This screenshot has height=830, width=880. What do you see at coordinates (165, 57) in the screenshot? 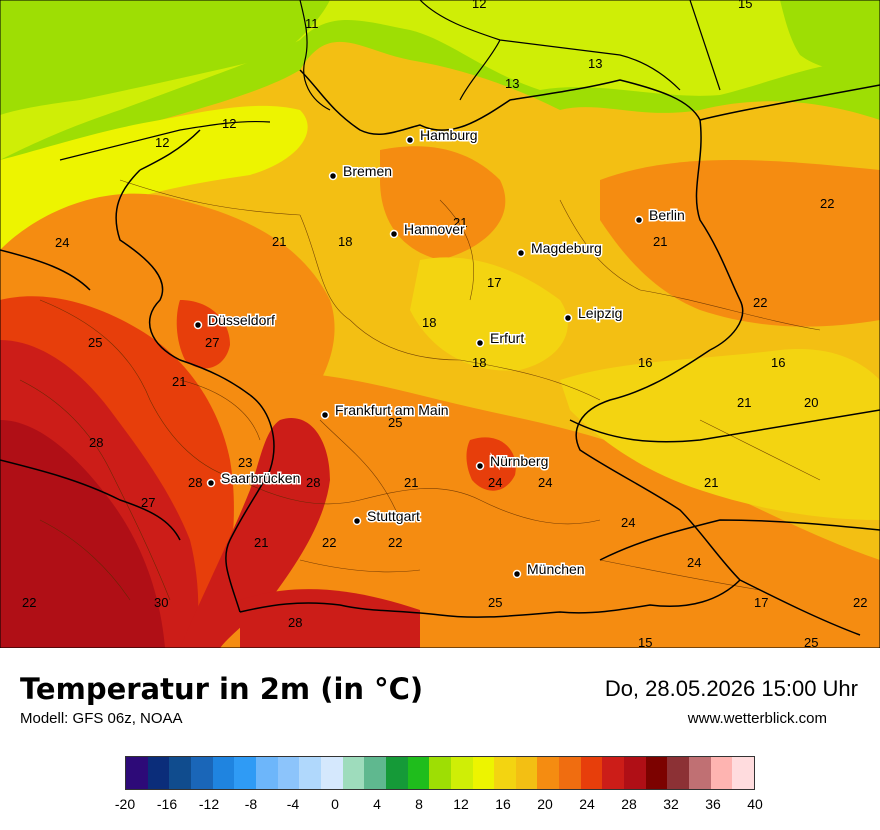
I see `zone-green-nw` at bounding box center [165, 57].